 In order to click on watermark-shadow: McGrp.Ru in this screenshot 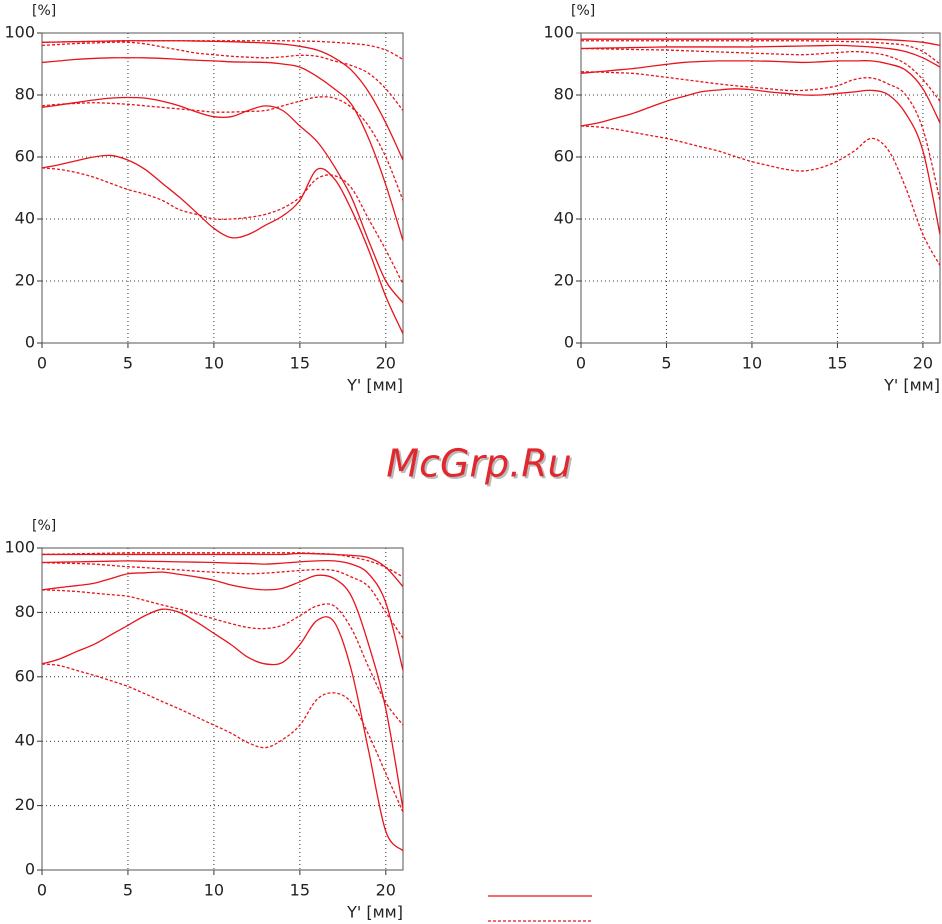, I will do `click(480, 466)`.